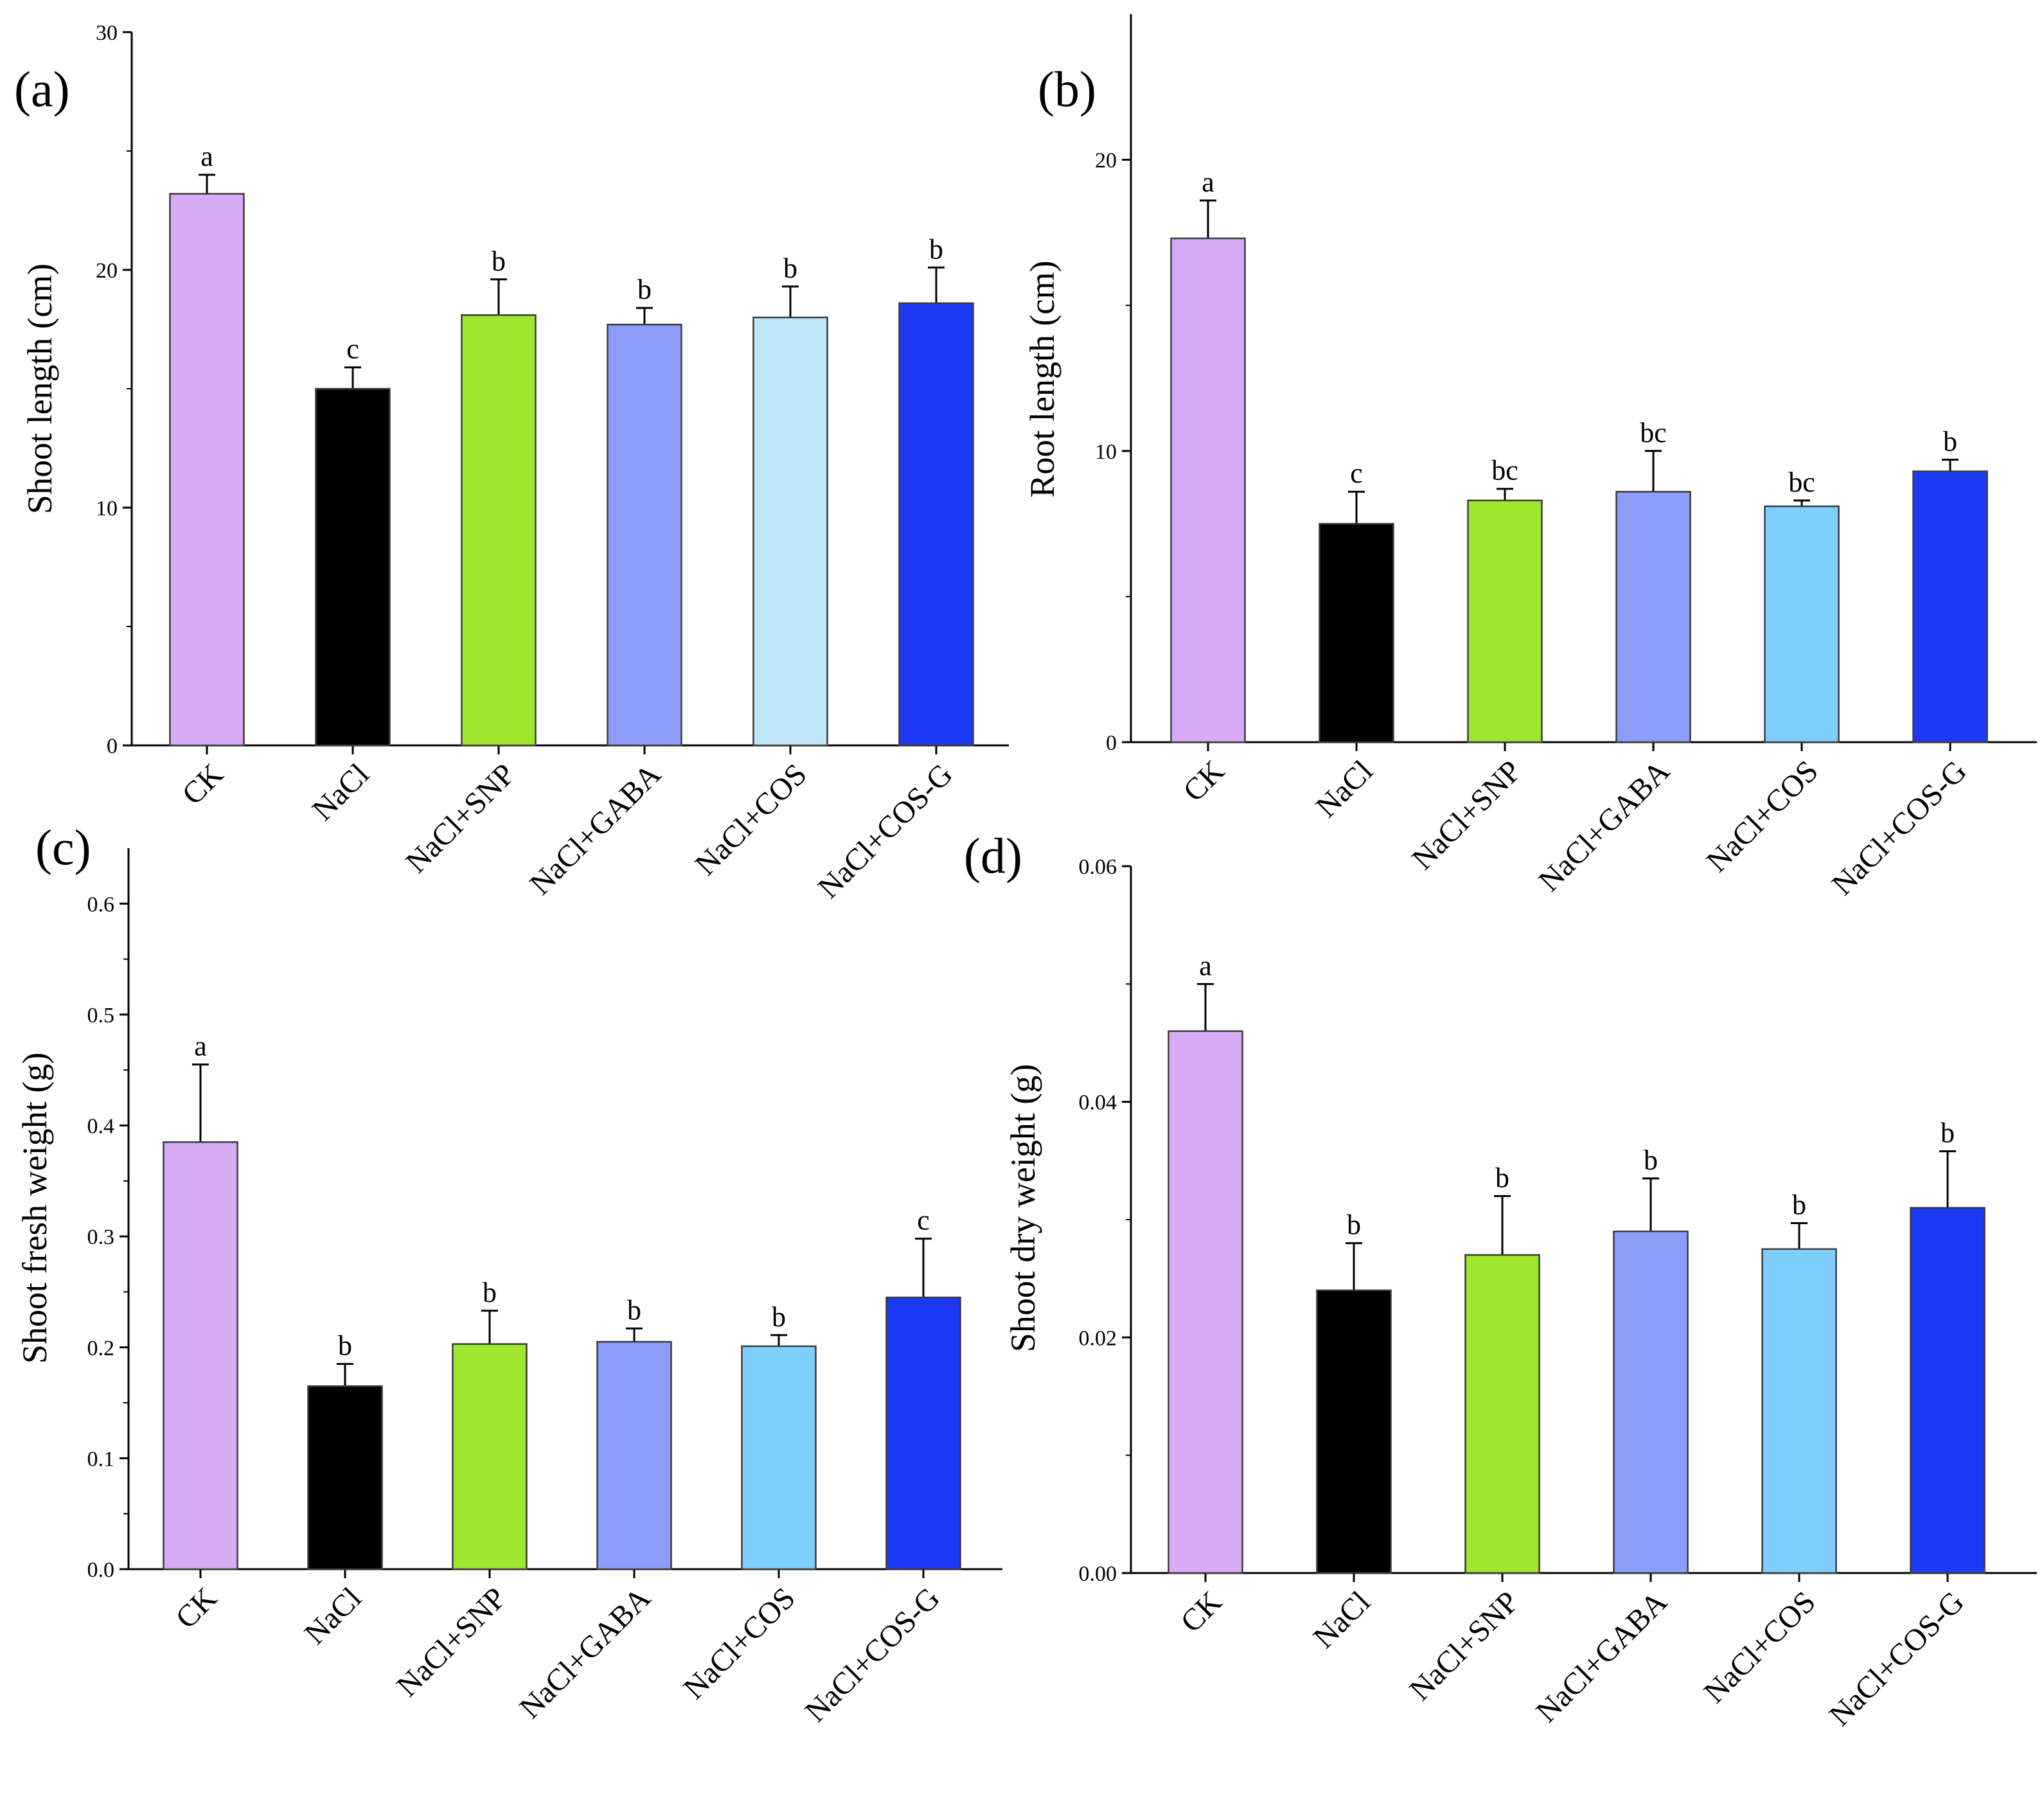 This screenshot has height=1796, width=2044. I want to click on y-tick-label: 0.6, so click(101, 904).